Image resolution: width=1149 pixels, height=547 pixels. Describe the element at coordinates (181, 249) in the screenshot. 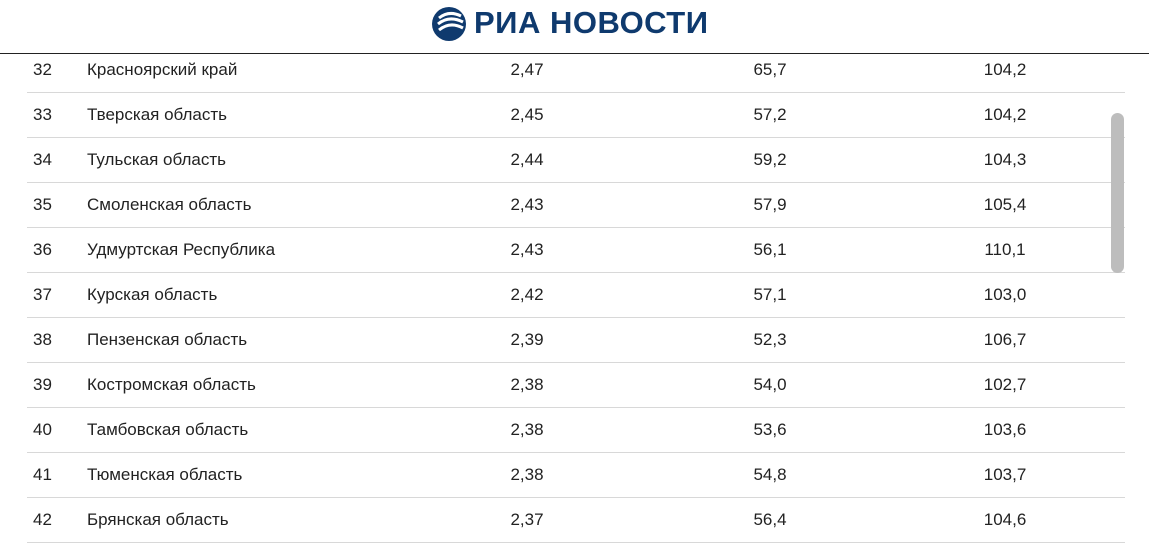

I see `region-name: Удмуртская Республика` at that location.